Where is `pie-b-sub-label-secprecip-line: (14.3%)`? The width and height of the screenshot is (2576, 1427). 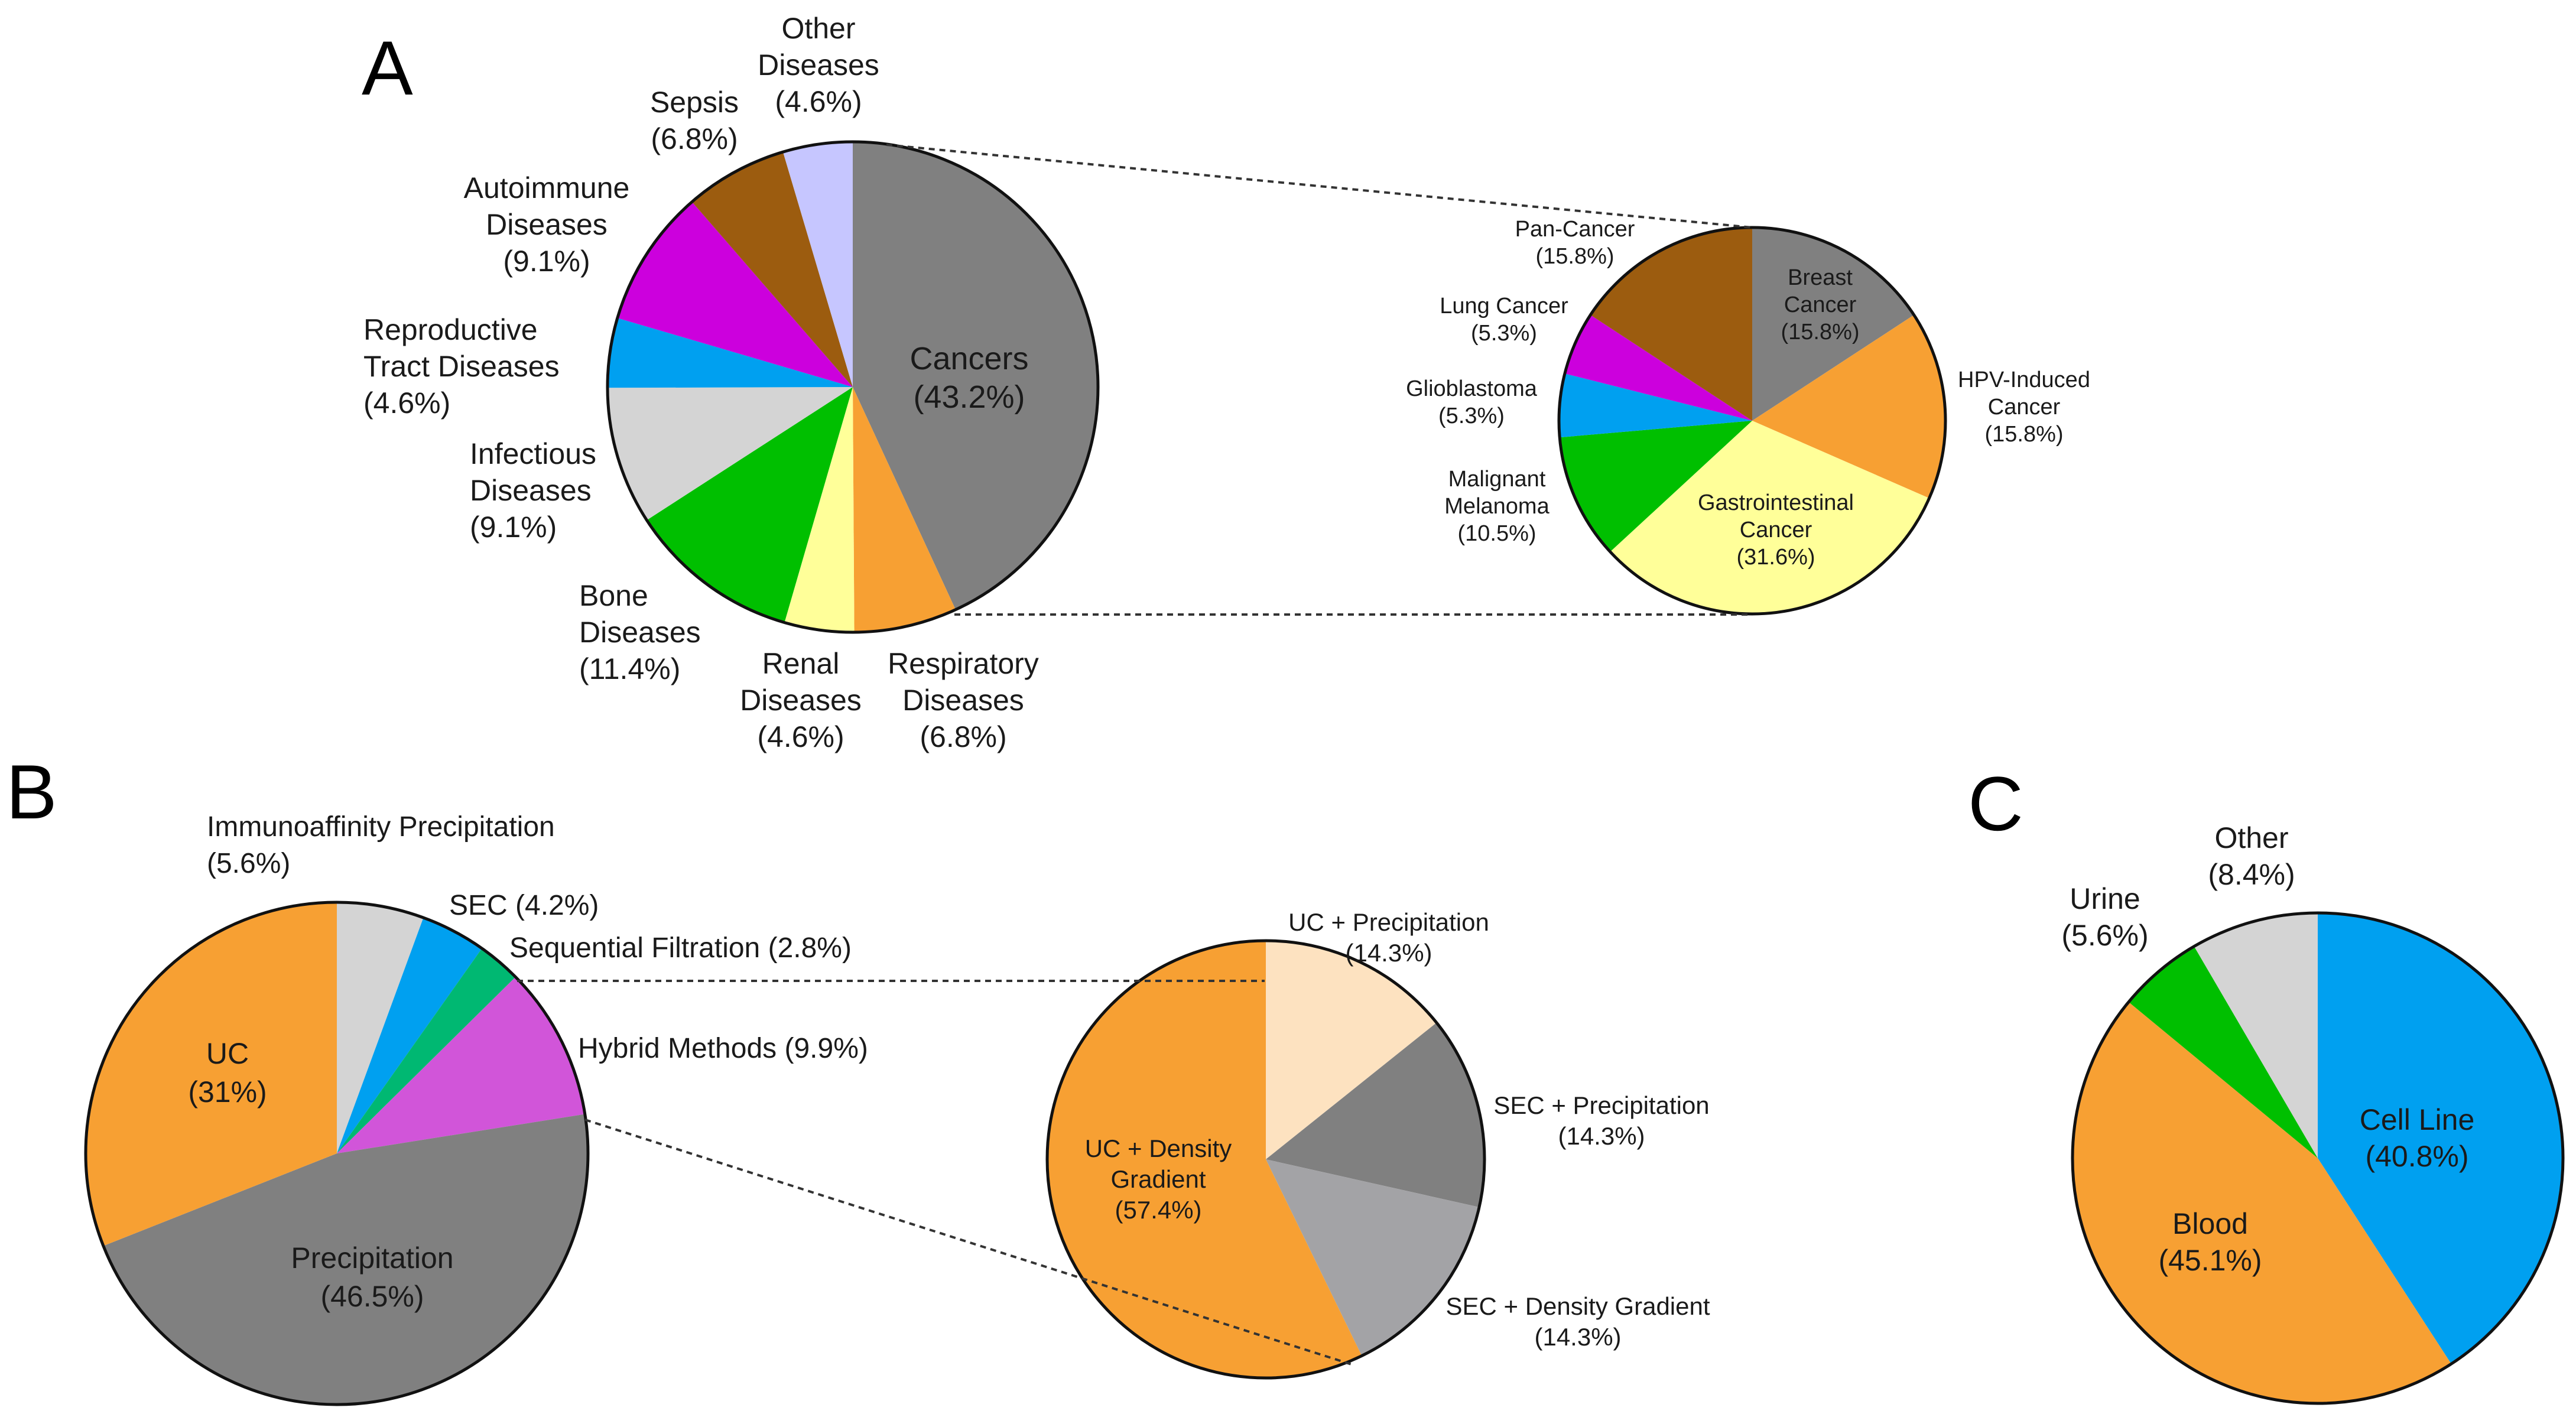
pie-b-sub-label-secprecip-line: (14.3%) is located at coordinates (1601, 1136).